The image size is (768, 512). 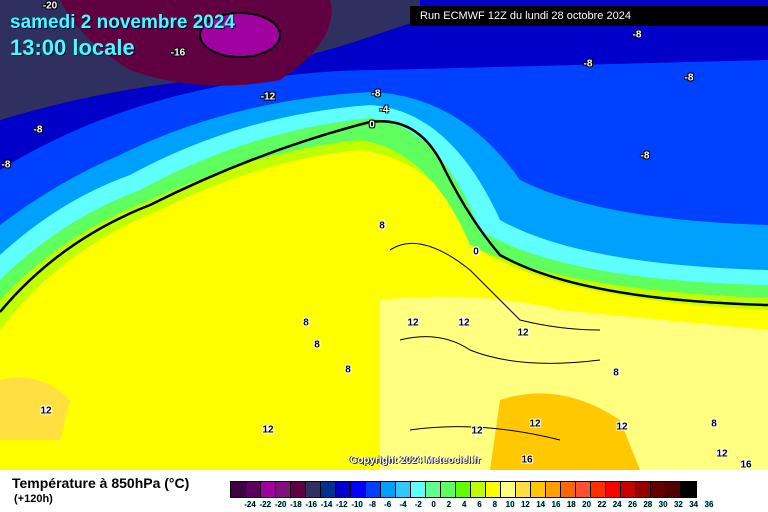 I want to click on legend-tick: -24, so click(x=250, y=504).